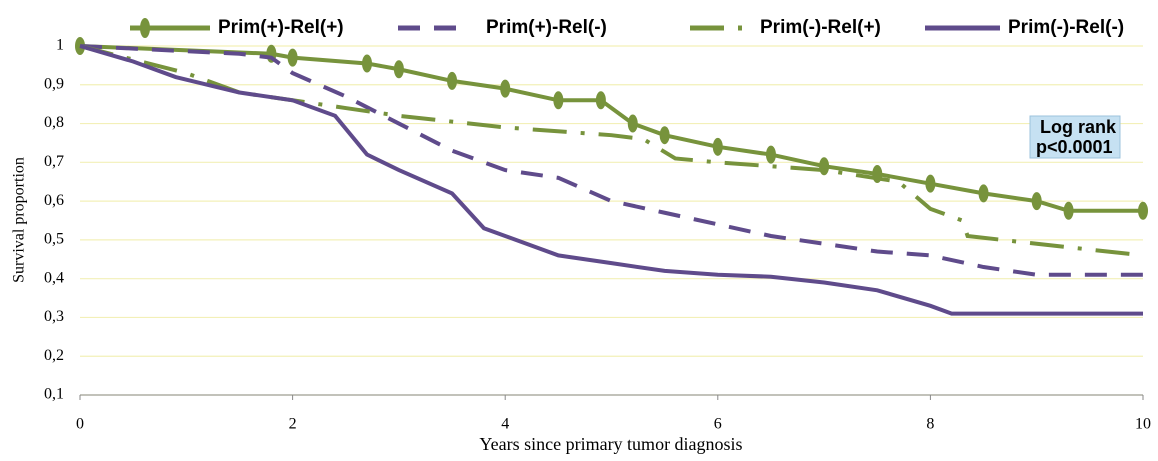 The width and height of the screenshot is (1158, 461). What do you see at coordinates (54, 200) in the screenshot?
I see `y-tick-label: 0,6` at bounding box center [54, 200].